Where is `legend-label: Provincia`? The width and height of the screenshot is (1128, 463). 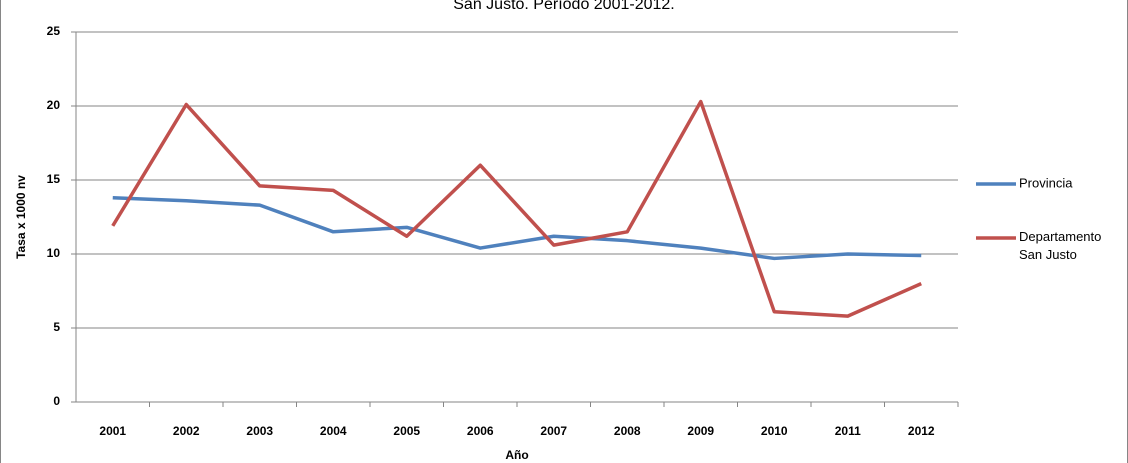 legend-label: Provincia is located at coordinates (1046, 182).